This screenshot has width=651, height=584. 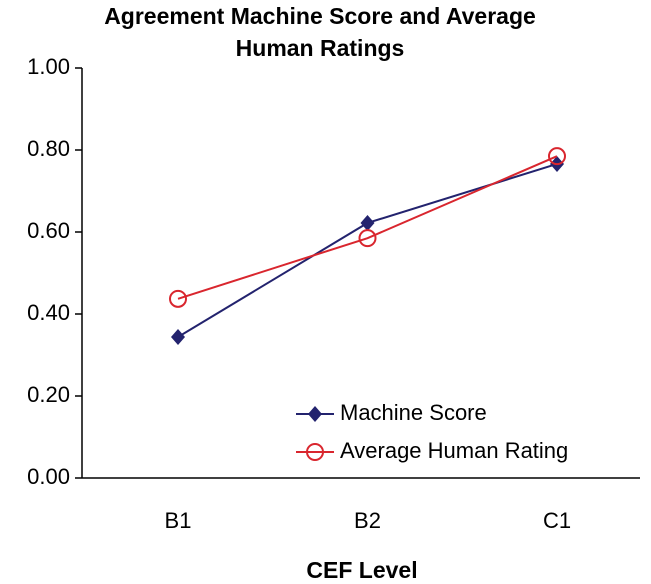 What do you see at coordinates (48, 476) in the screenshot?
I see `y-tick-label: 0.00` at bounding box center [48, 476].